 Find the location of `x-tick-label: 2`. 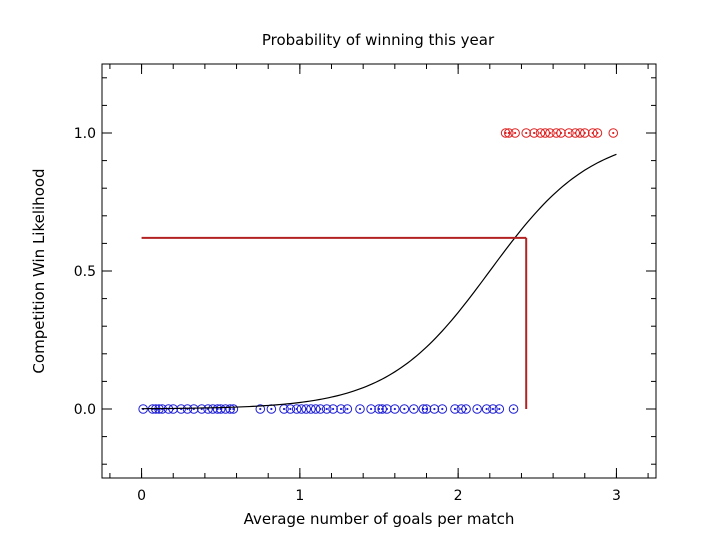

x-tick-label: 2 is located at coordinates (458, 496).